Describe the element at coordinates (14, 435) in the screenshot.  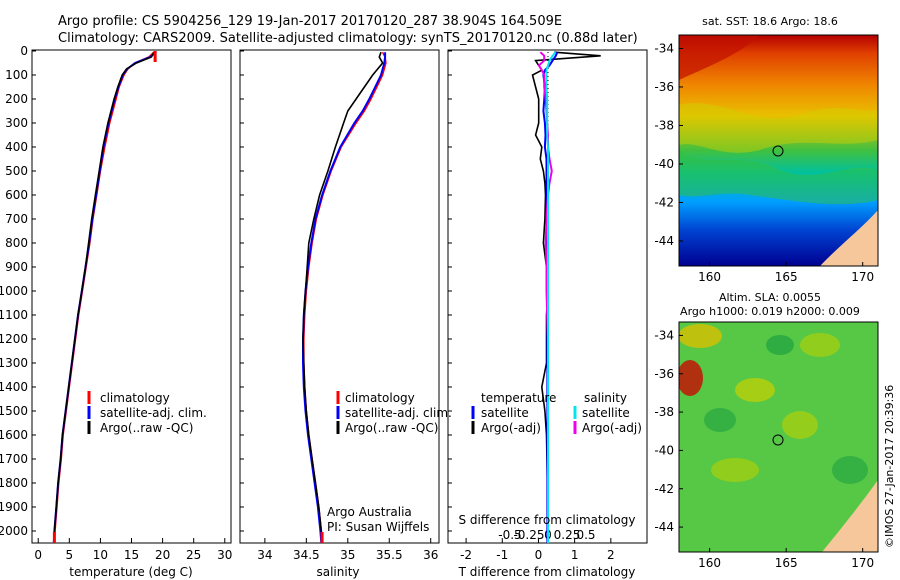
I see `depth-tick-label: 1600` at that location.